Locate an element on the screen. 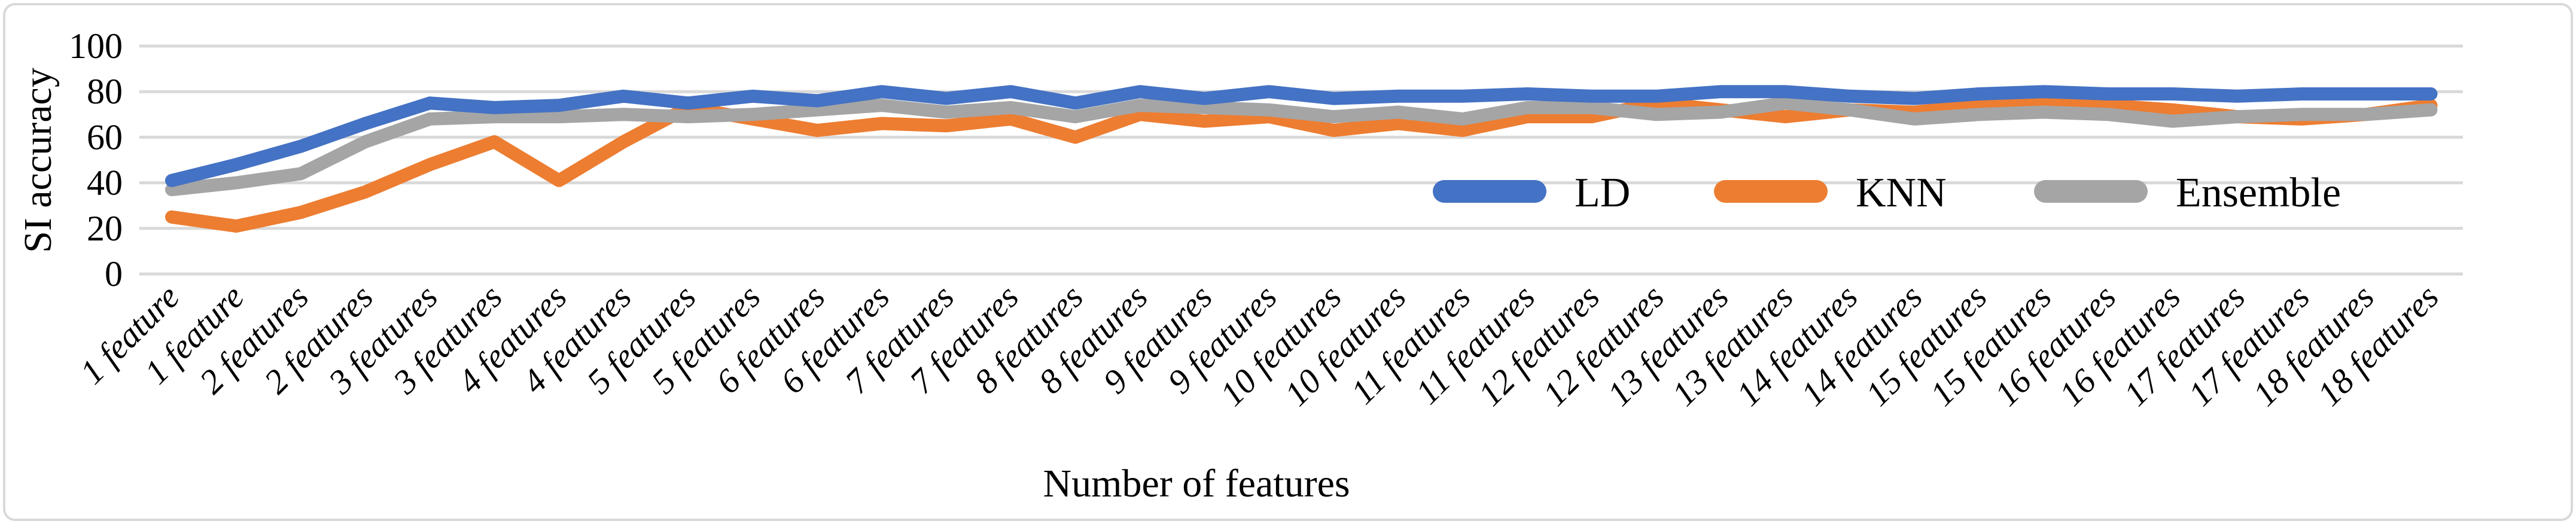 The width and height of the screenshot is (2576, 524). y-axis-tick-labels: 0 20 40 60 80 100 is located at coordinates (96, 160).